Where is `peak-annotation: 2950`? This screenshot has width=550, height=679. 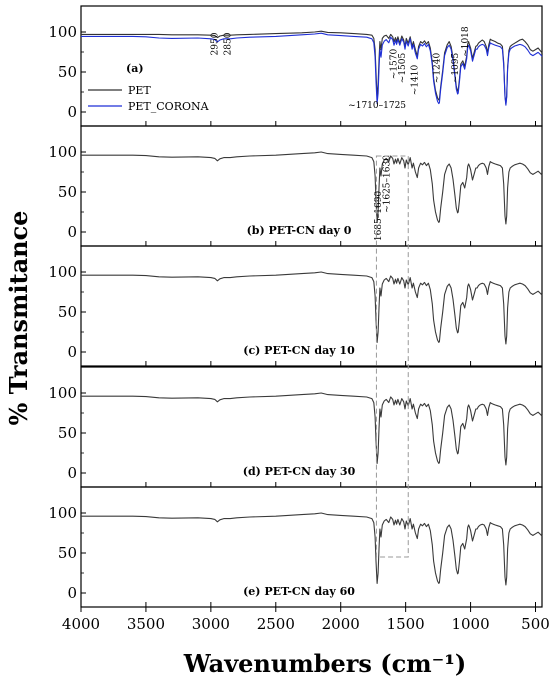 peak-annotation: 2950 is located at coordinates (215, 43).